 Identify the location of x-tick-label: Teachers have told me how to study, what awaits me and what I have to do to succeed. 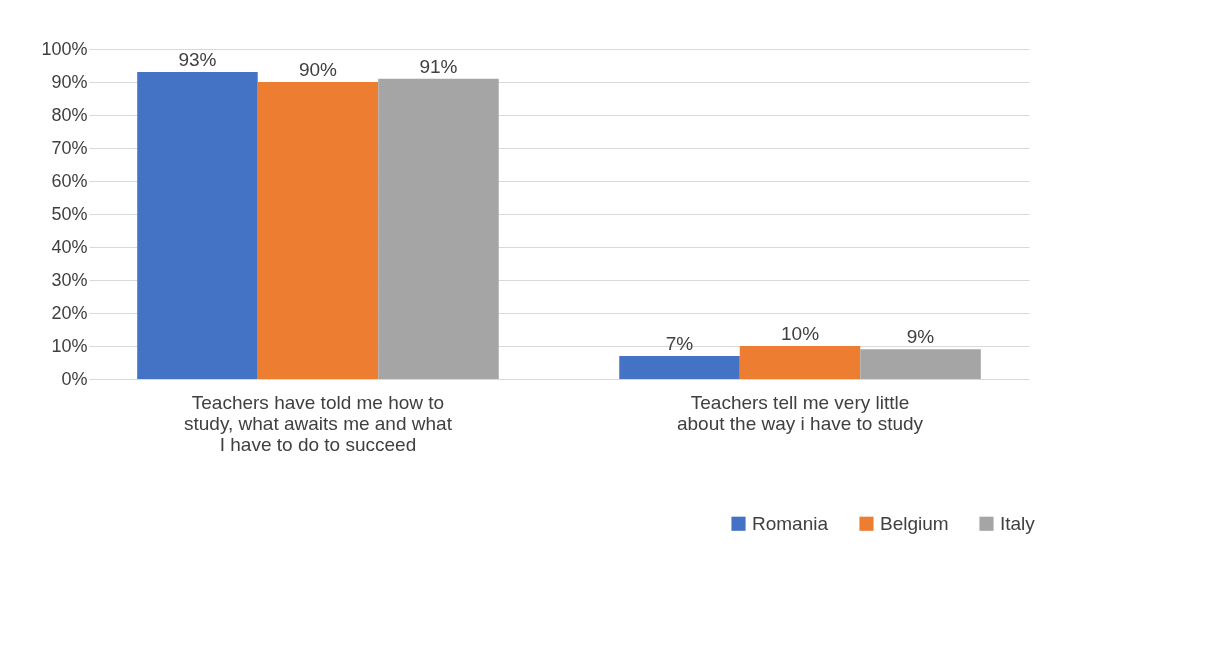
(318, 423).